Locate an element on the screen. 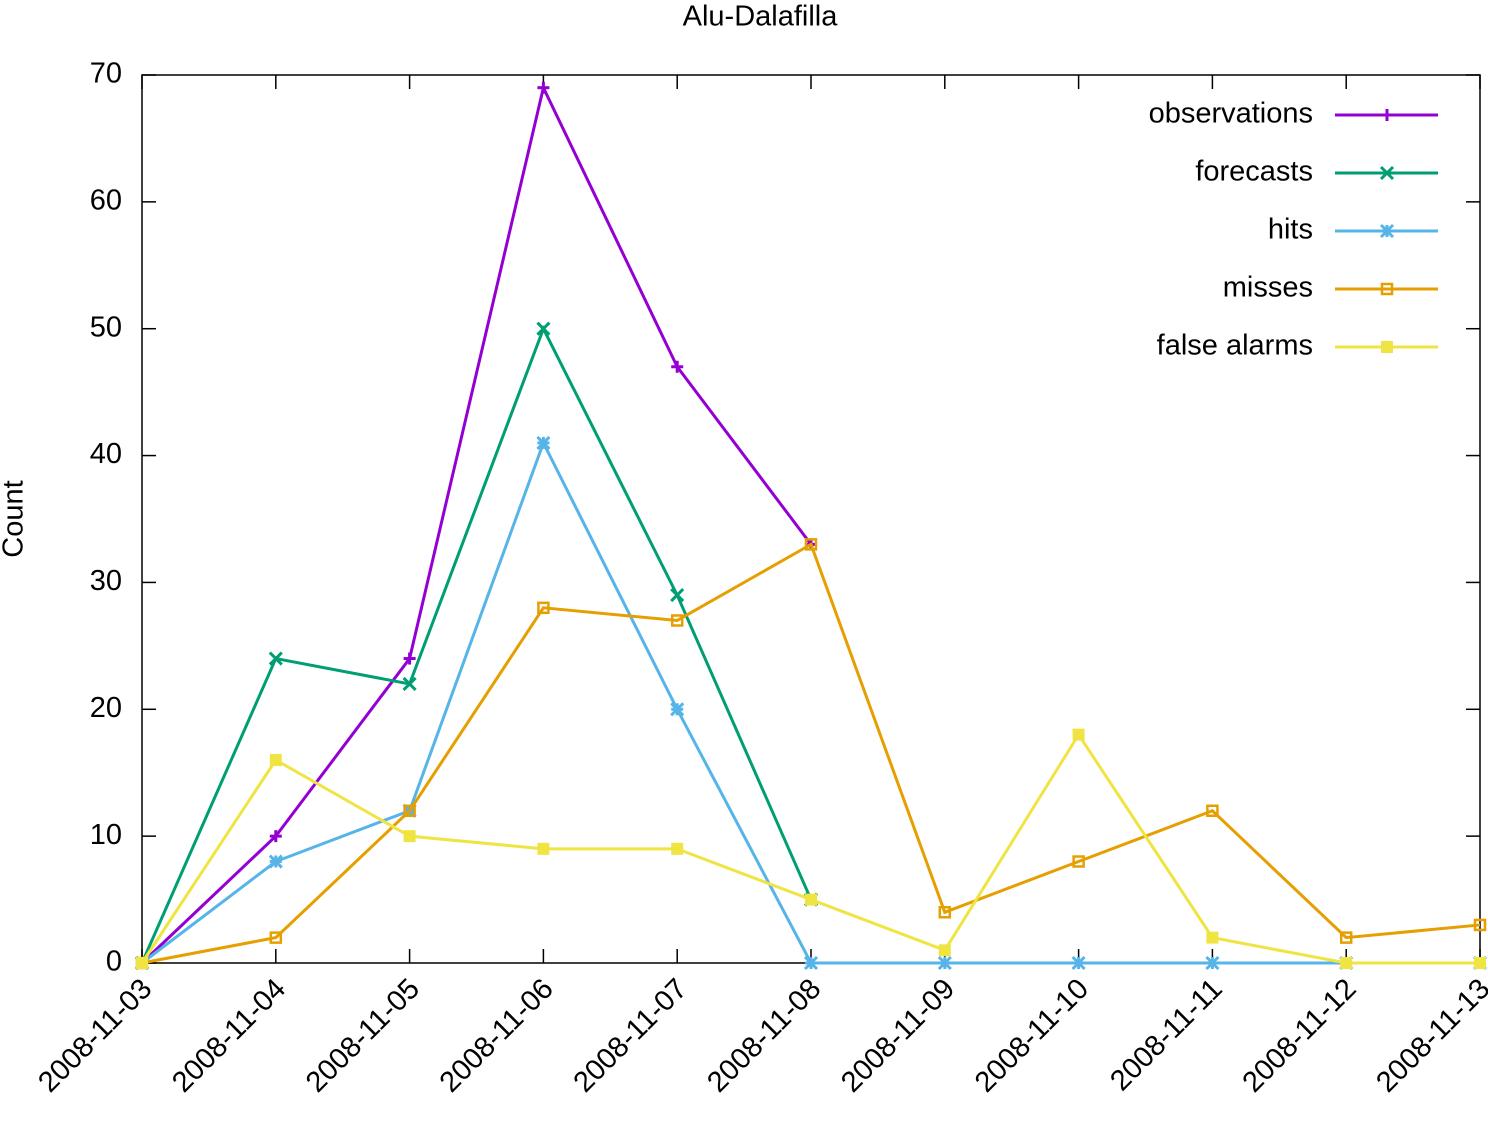  y-tick-label: 30 is located at coordinates (106, 581).